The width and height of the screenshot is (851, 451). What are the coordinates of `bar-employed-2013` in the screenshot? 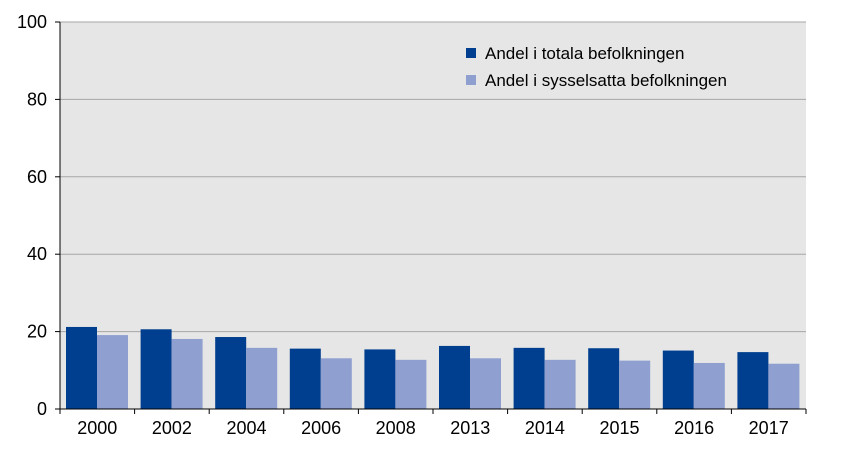 It's located at (485, 383).